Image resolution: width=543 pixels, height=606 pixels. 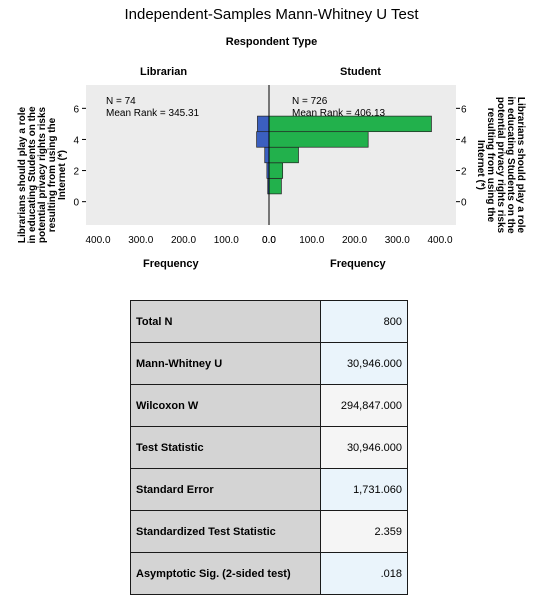 What do you see at coordinates (225, 573) in the screenshot?
I see `stat-label: Asymptotic Sig. (2-sided test)` at bounding box center [225, 573].